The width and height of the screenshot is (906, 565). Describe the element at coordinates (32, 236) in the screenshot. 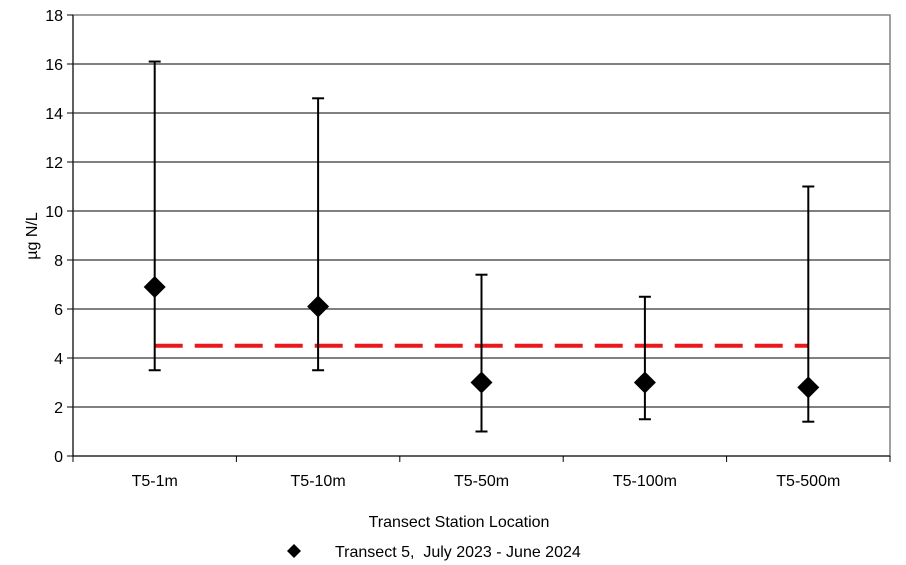

I see `y-axis-label: µg N/L` at that location.